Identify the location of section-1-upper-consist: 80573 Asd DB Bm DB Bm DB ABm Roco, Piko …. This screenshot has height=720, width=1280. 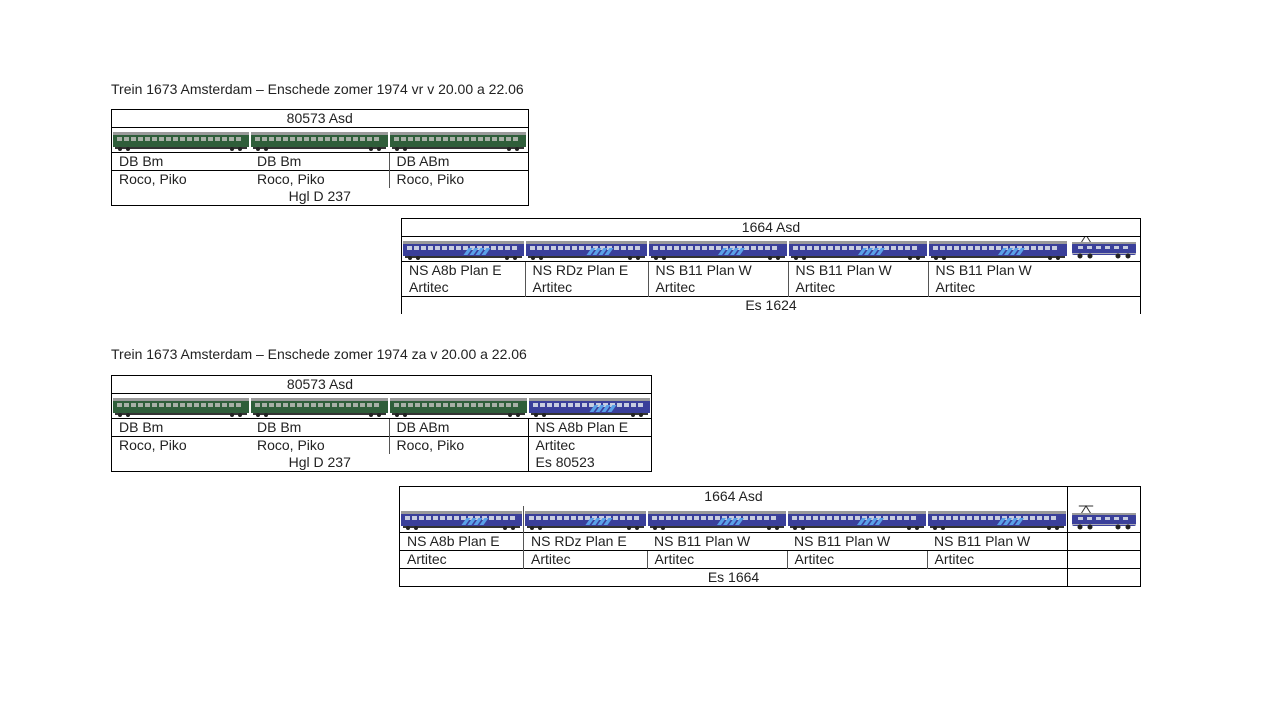
(320, 157).